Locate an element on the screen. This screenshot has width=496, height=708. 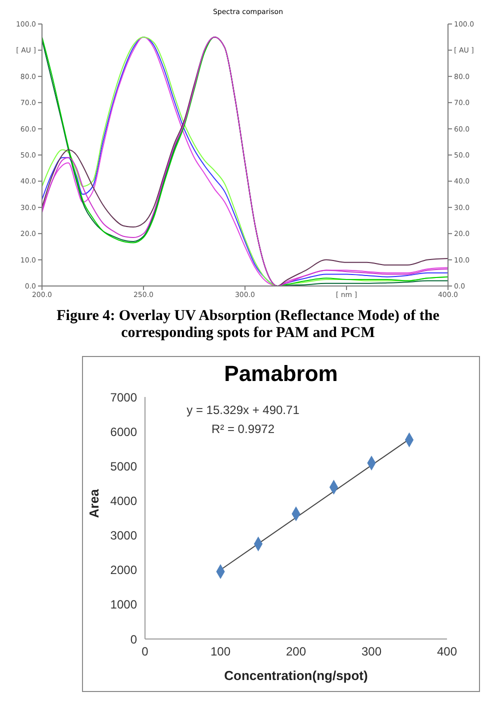
x-tick-label: 0 is located at coordinates (145, 651).